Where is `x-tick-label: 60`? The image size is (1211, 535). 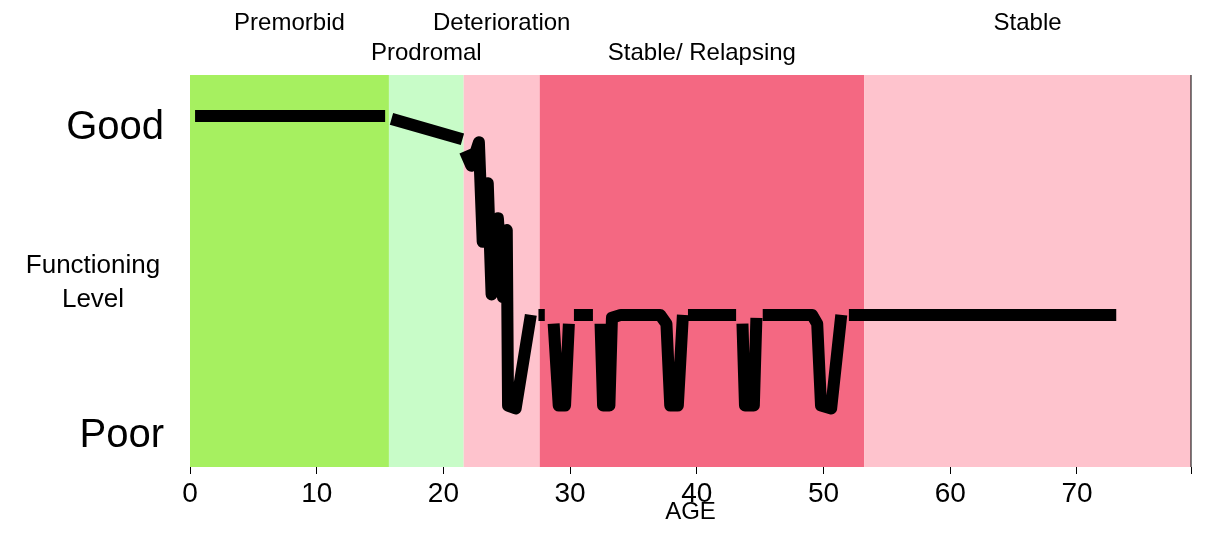
x-tick-label: 60 is located at coordinates (950, 492).